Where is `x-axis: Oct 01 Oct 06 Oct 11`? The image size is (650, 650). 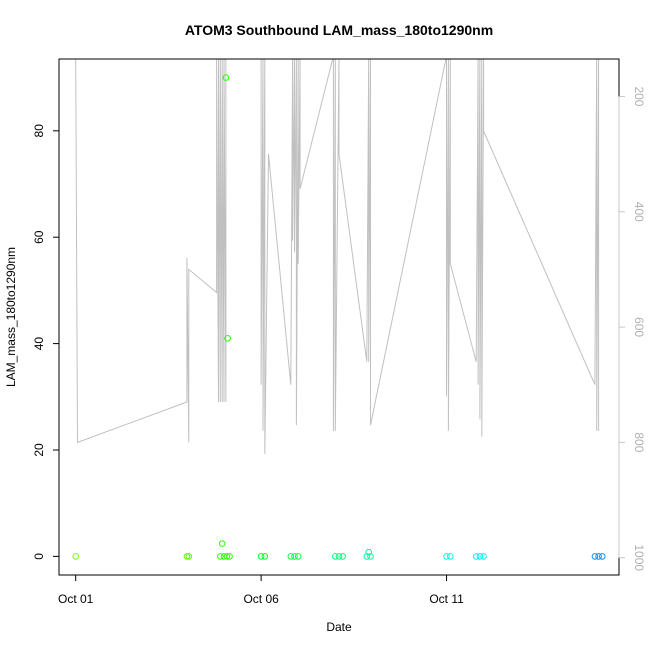 x-axis: Oct 01 Oct 06 Oct 11 is located at coordinates (261, 590).